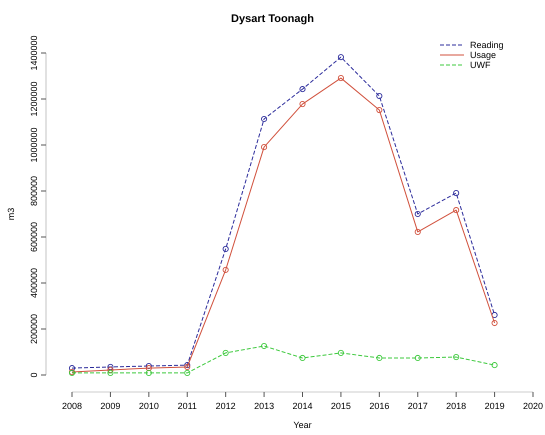  I want to click on y-tick-label: 600000, so click(34, 237).